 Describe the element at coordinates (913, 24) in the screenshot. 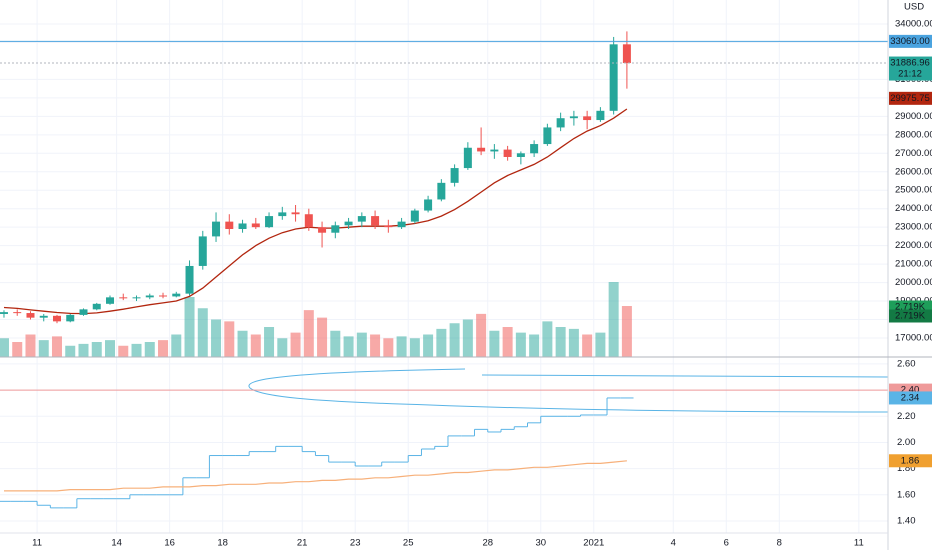

I see `y-tick-label: 34000.00` at that location.